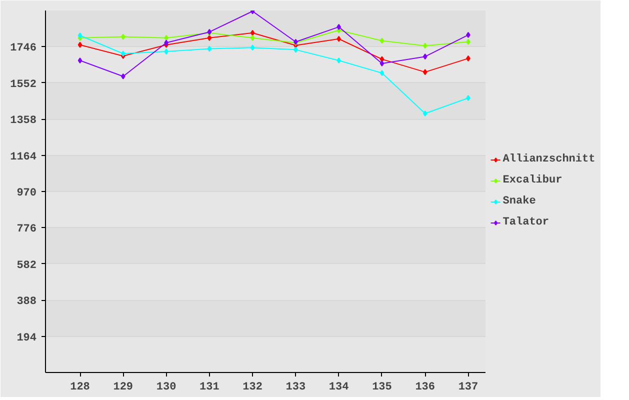  Describe the element at coordinates (123, 388) in the screenshot. I see `x-tick-label: 129` at that location.